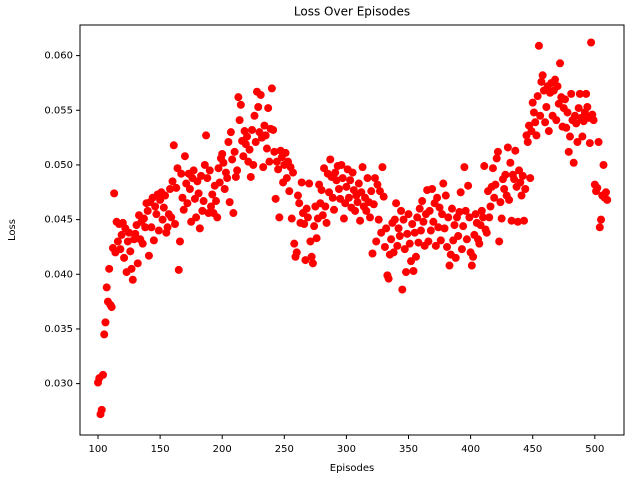 This screenshot has width=640, height=480. Describe the element at coordinates (58, 56) in the screenshot. I see `y-tick-label: 0.060` at that location.